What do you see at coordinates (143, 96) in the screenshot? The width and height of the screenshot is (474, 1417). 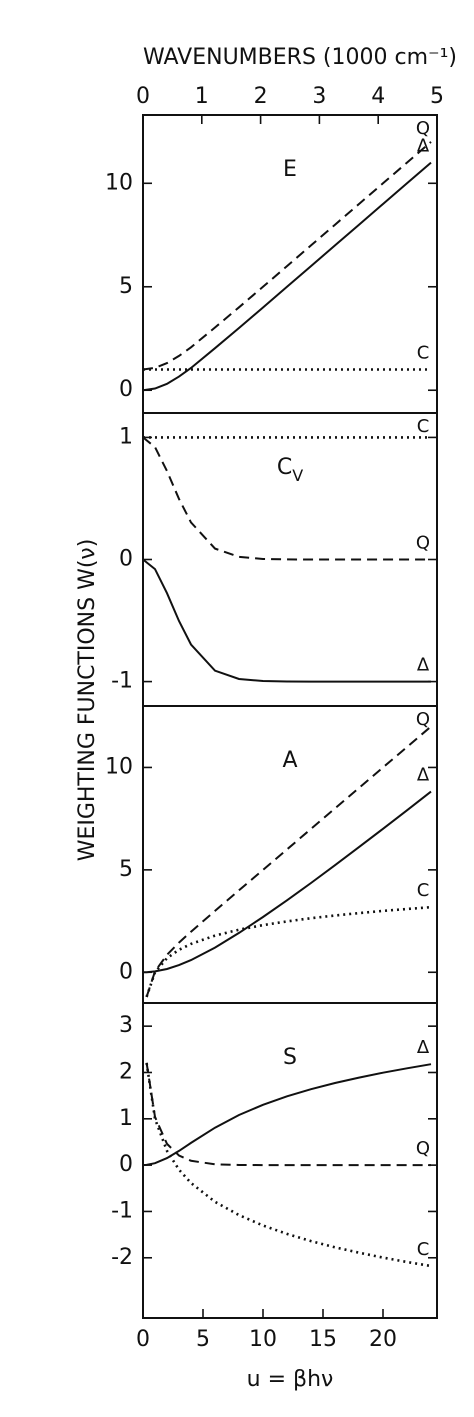 I see `top-tick-label: 0` at bounding box center [143, 96].